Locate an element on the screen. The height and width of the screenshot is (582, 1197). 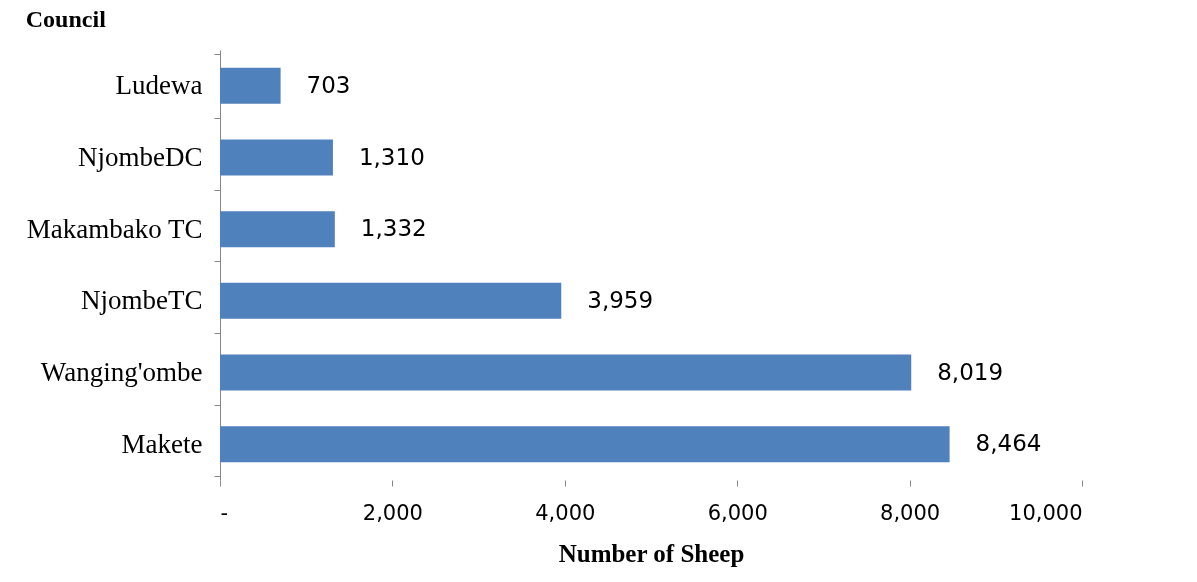
x-tick-label: 6,000 is located at coordinates (737, 512).